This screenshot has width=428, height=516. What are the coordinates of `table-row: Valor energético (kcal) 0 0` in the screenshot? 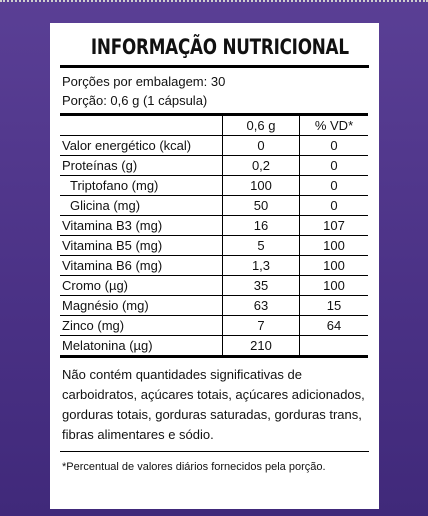 It's located at (214, 145).